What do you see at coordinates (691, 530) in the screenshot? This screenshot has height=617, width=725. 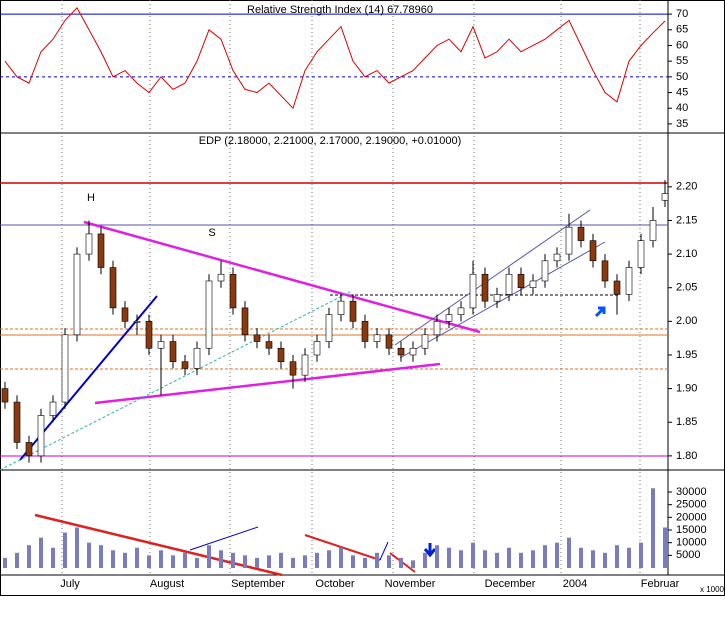 I see `y-tick-label: 15000` at bounding box center [691, 530].